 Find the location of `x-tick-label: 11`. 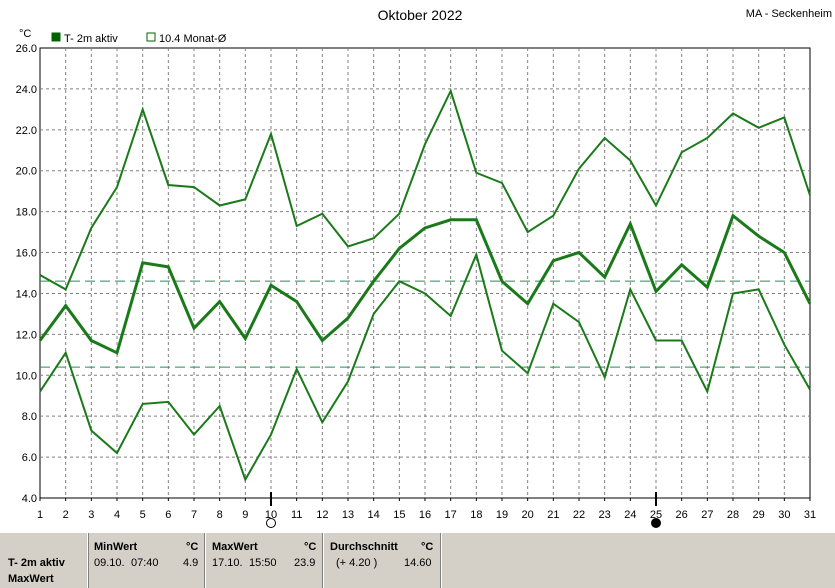

x-tick-label: 11 is located at coordinates (296, 515).